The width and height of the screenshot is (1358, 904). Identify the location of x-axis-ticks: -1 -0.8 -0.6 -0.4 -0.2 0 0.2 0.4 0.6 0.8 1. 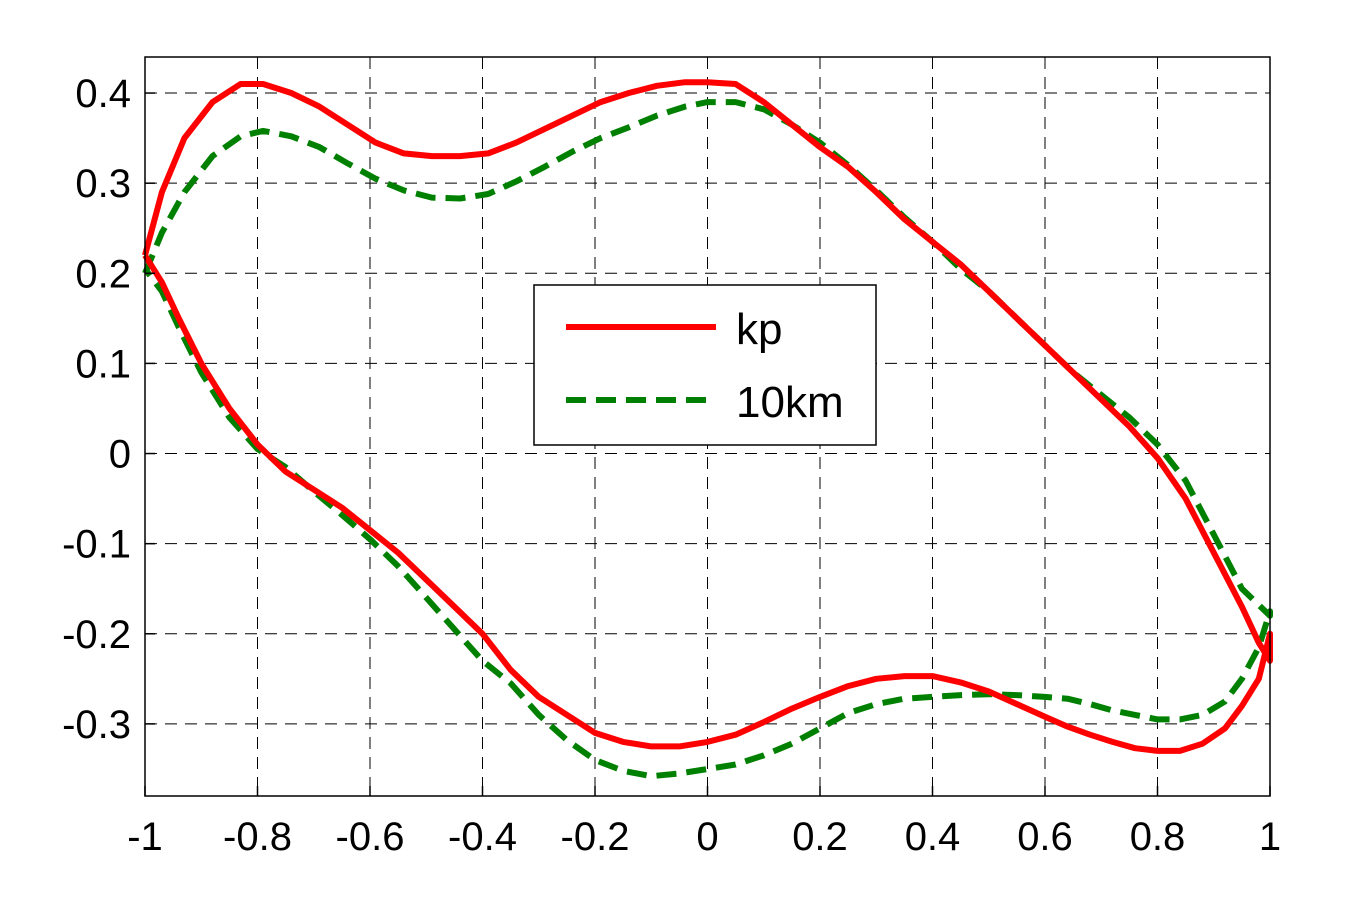
(704, 822).